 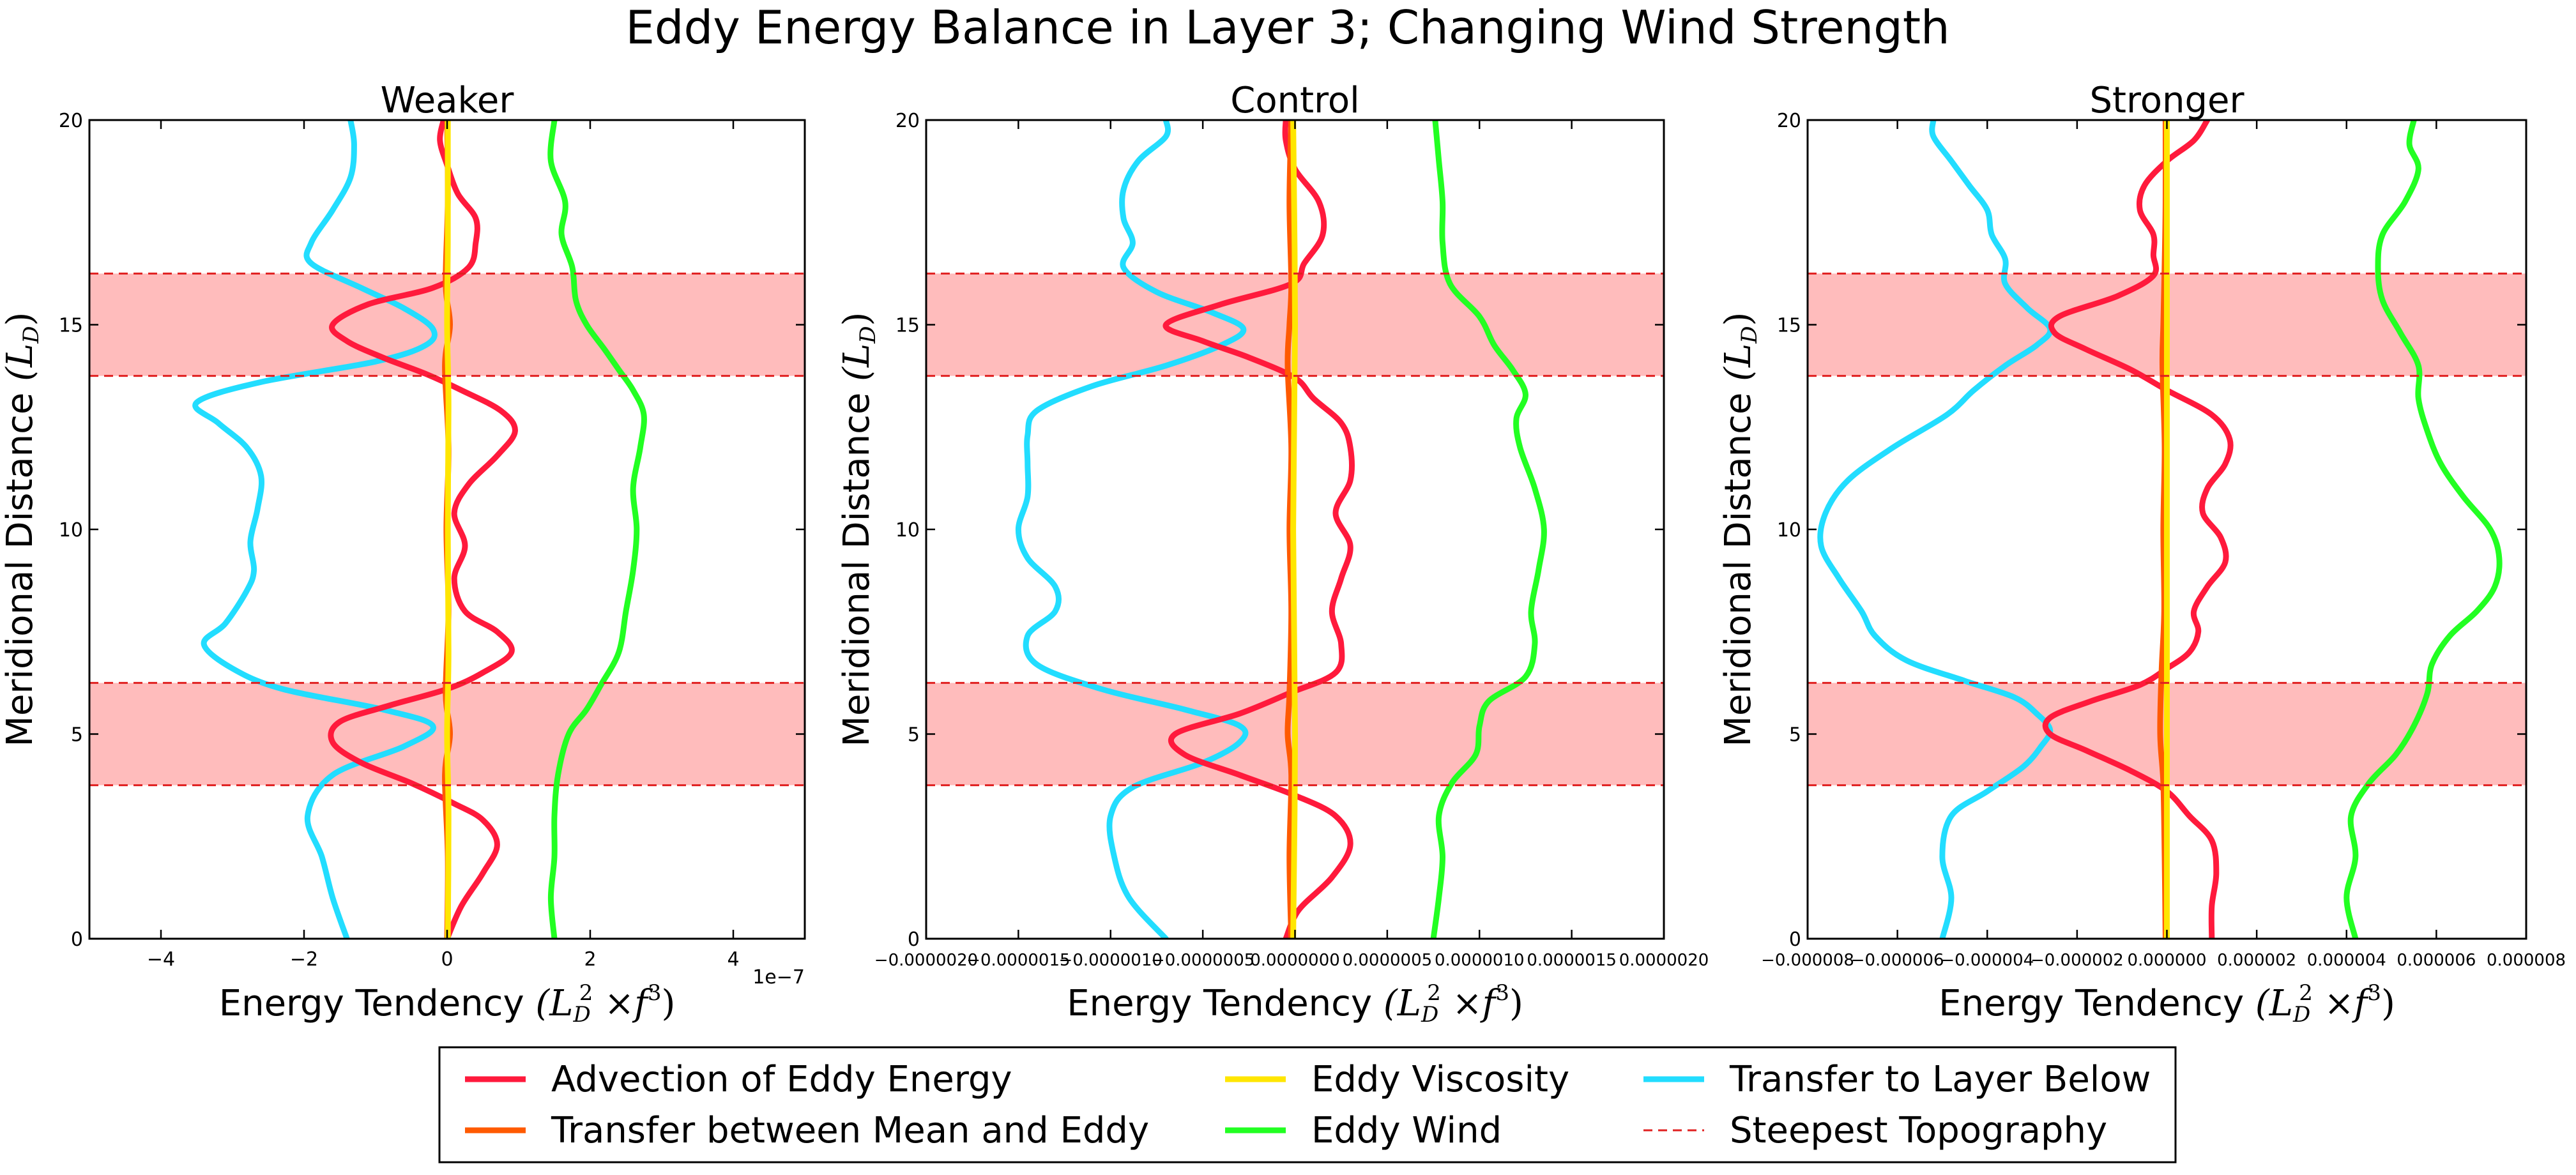 I want to click on x-tick-label: 4, so click(x=733, y=959).